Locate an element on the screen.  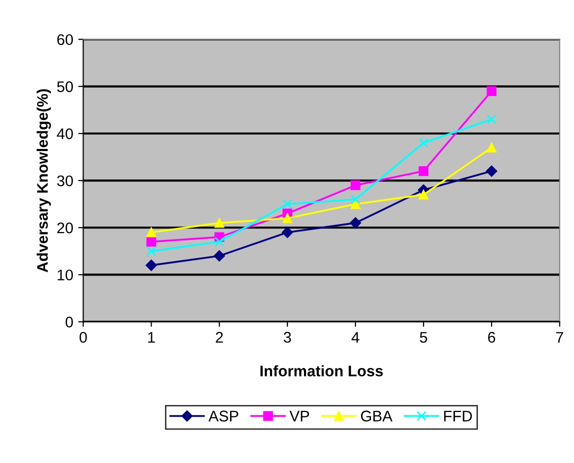
y-tick-label: 50 is located at coordinates (65, 86).